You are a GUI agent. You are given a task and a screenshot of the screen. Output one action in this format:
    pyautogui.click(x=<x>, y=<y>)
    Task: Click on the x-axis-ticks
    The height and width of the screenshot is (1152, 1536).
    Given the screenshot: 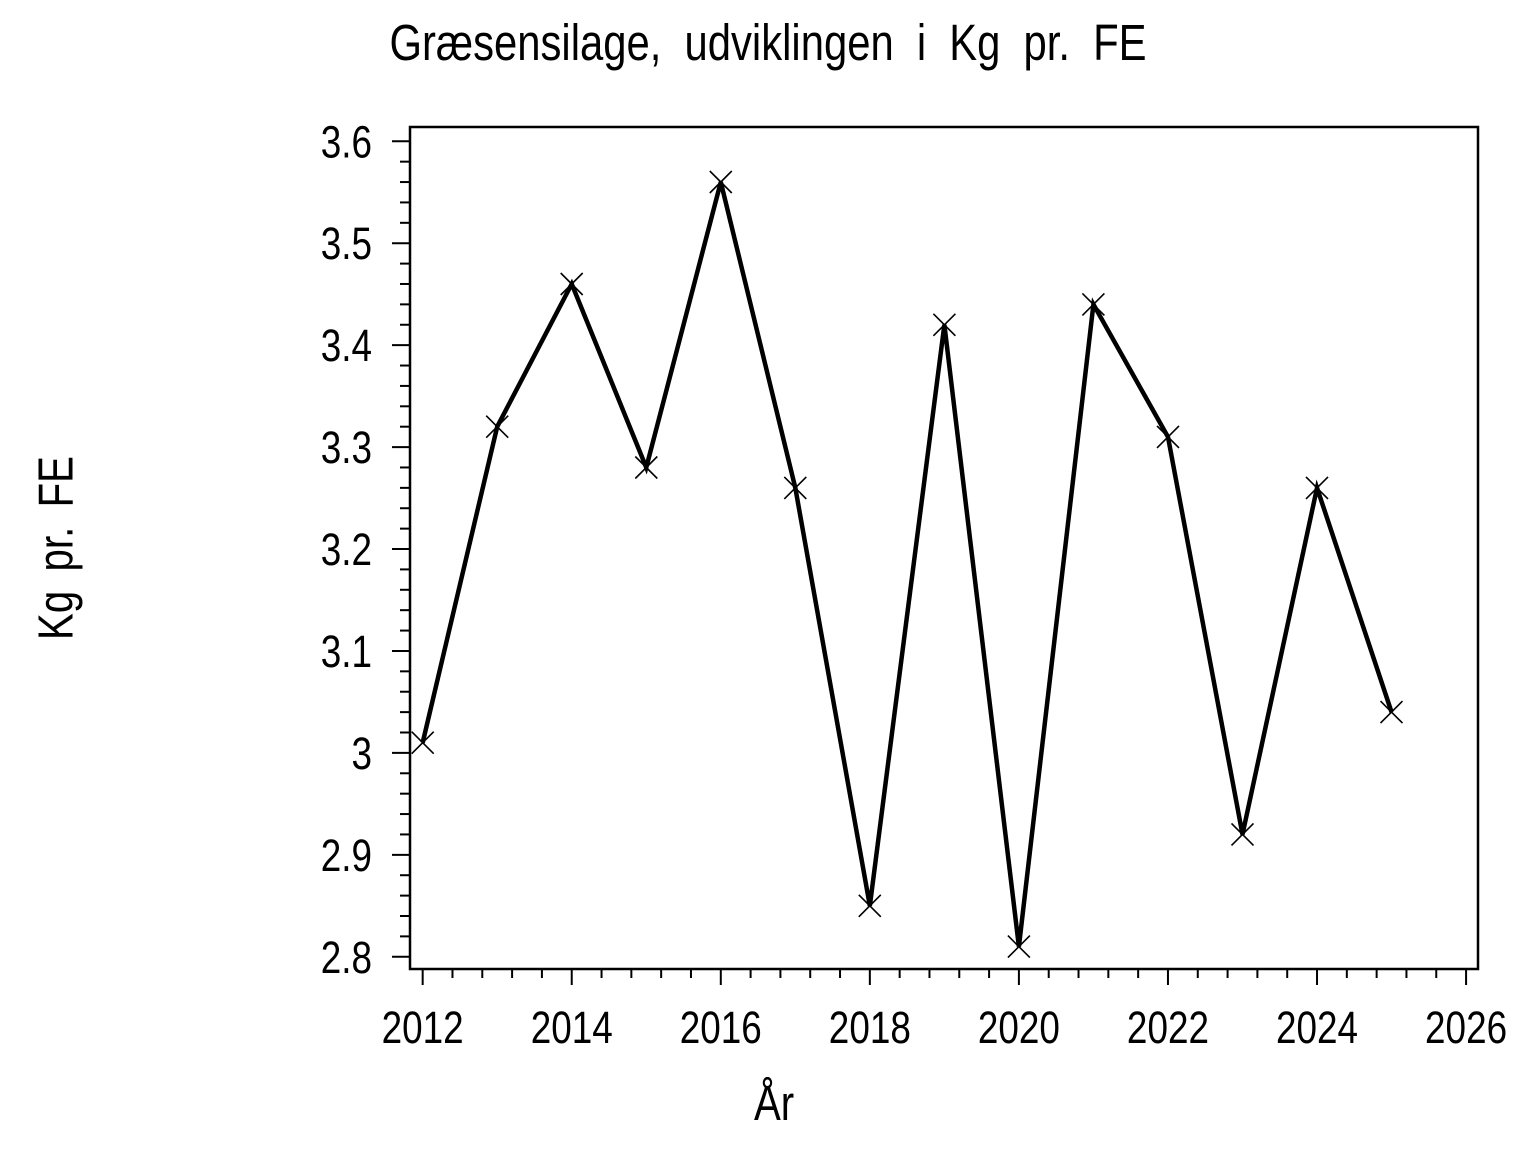 What is the action you would take?
    pyautogui.click(x=944, y=977)
    